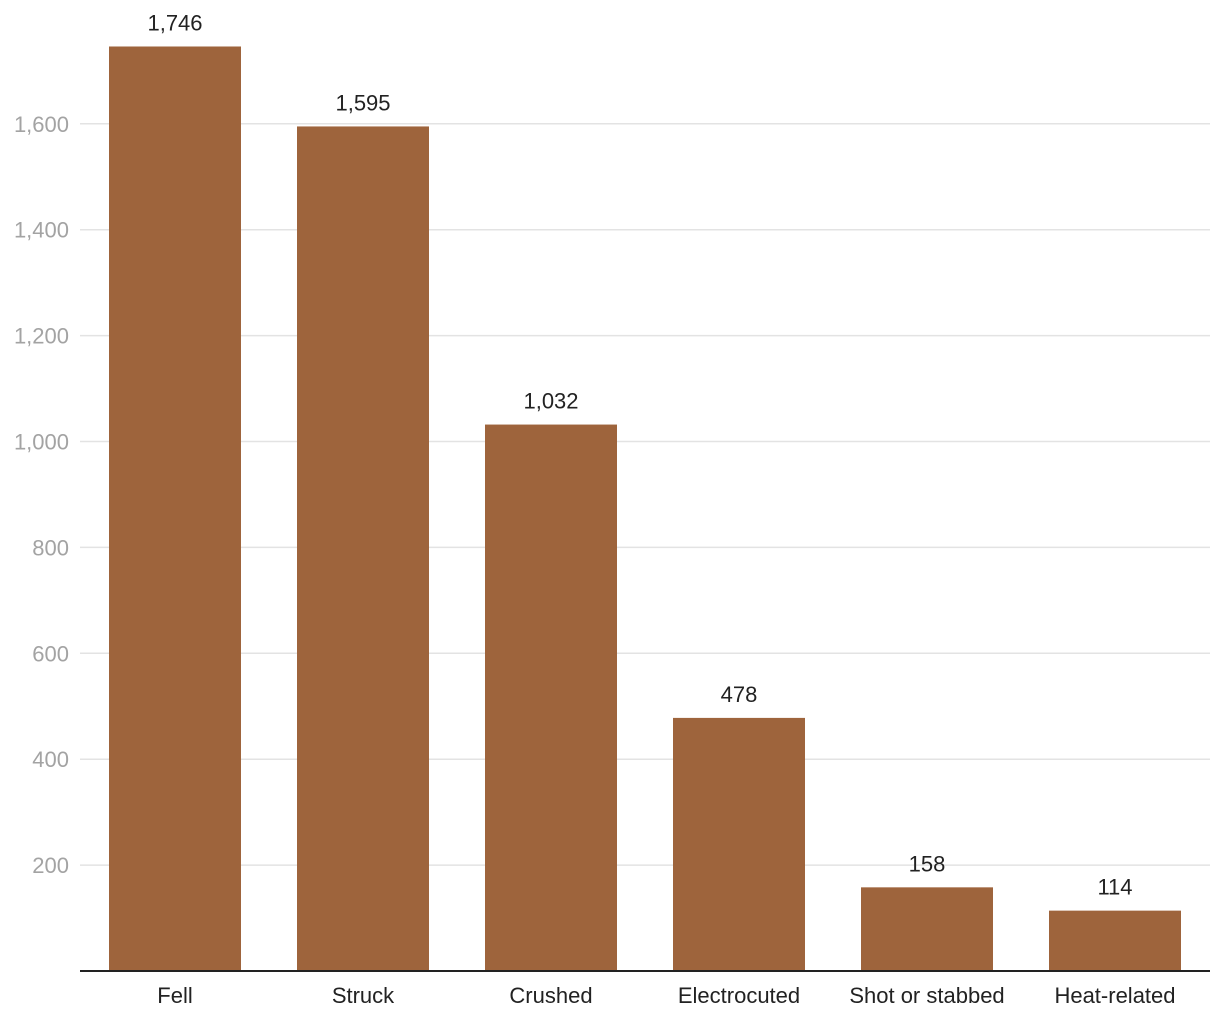 The width and height of the screenshot is (1220, 1020). I want to click on x-tick-label: Fell, so click(174, 995).